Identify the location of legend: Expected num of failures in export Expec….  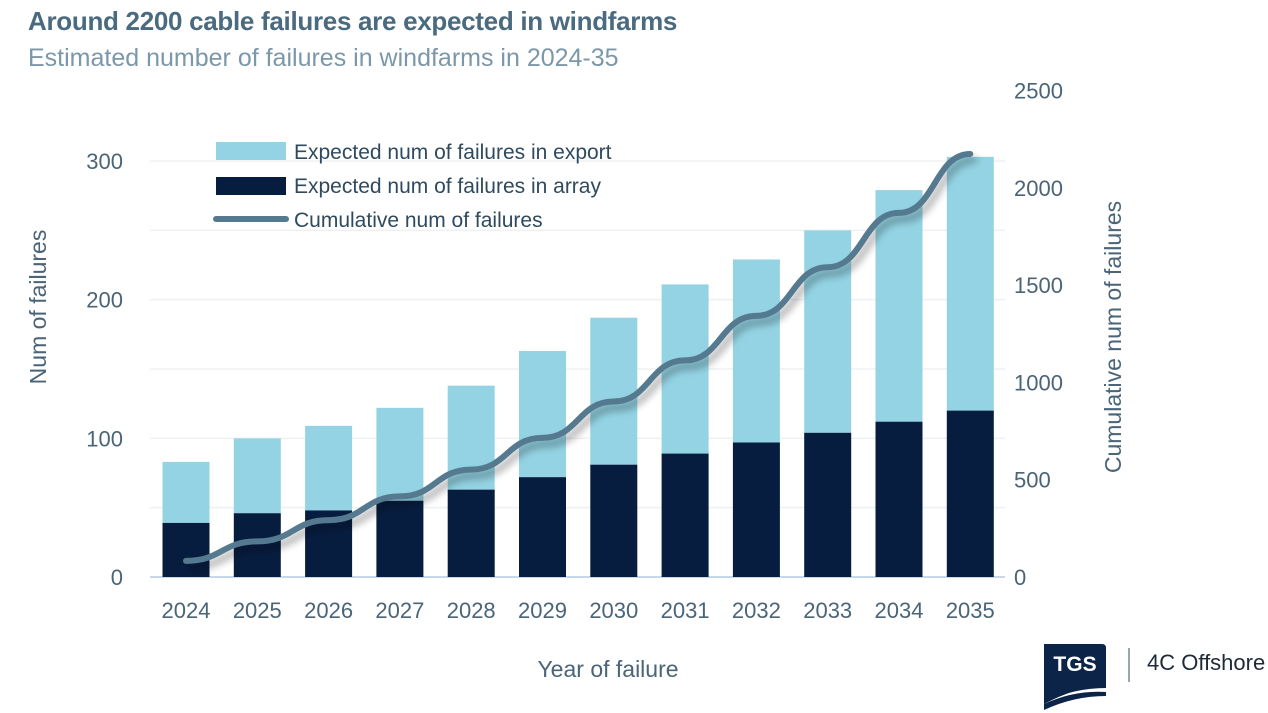
(412, 186).